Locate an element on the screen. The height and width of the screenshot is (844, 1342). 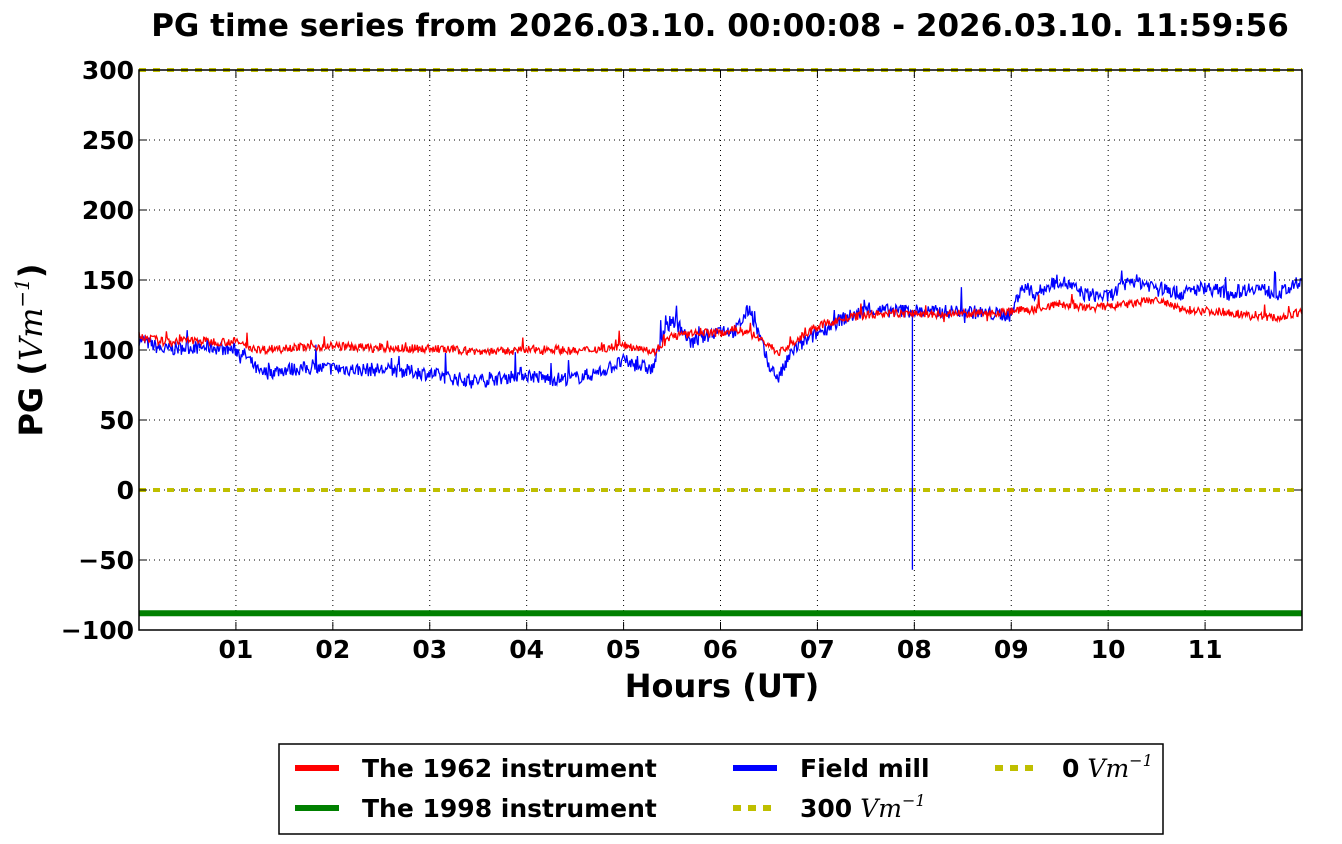
legend-label-3: 300 Vm−1 is located at coordinates (863, 807).